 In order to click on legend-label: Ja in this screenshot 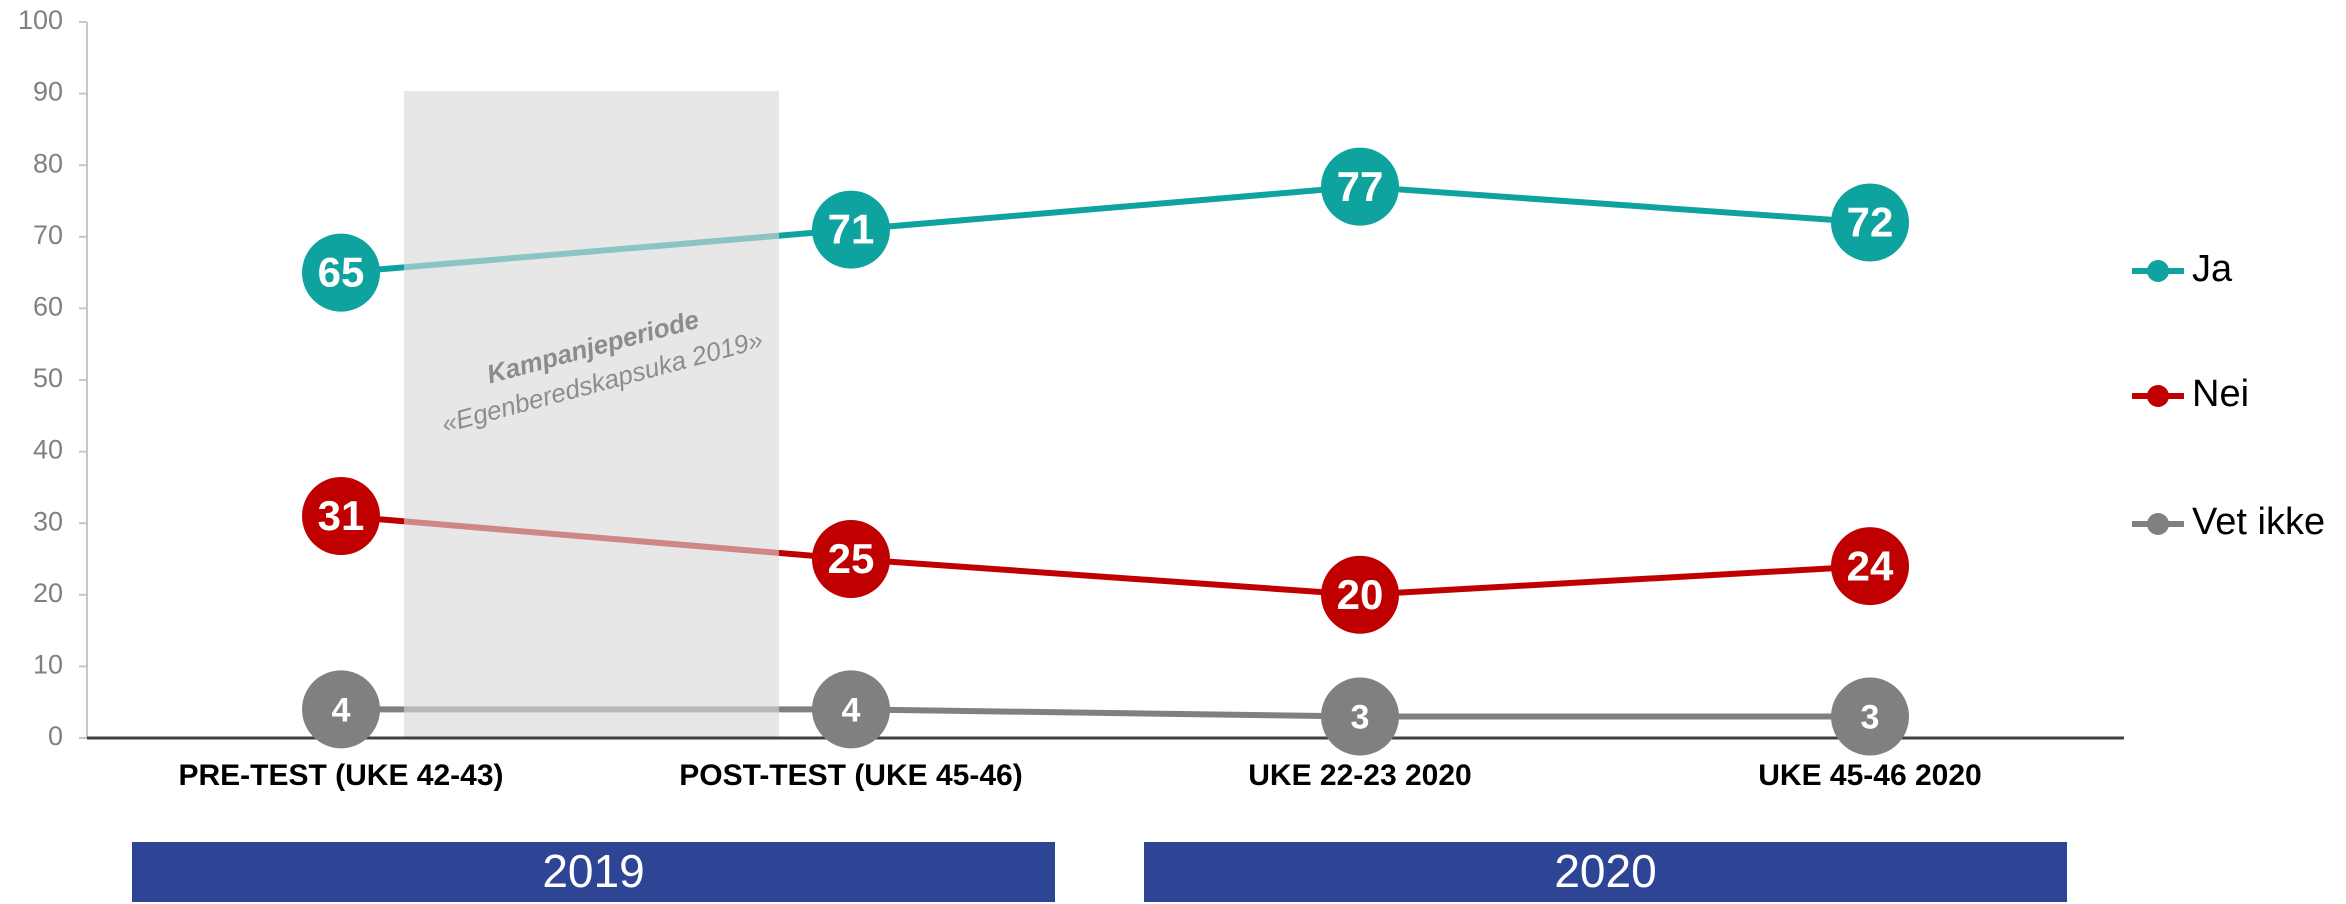, I will do `click(2212, 269)`.